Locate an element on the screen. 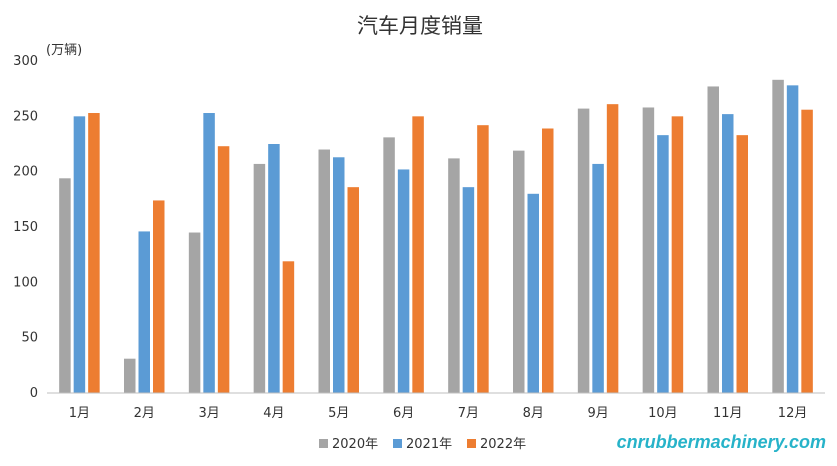 The image size is (837, 466). x-tick-label: 9月 is located at coordinates (597, 413).